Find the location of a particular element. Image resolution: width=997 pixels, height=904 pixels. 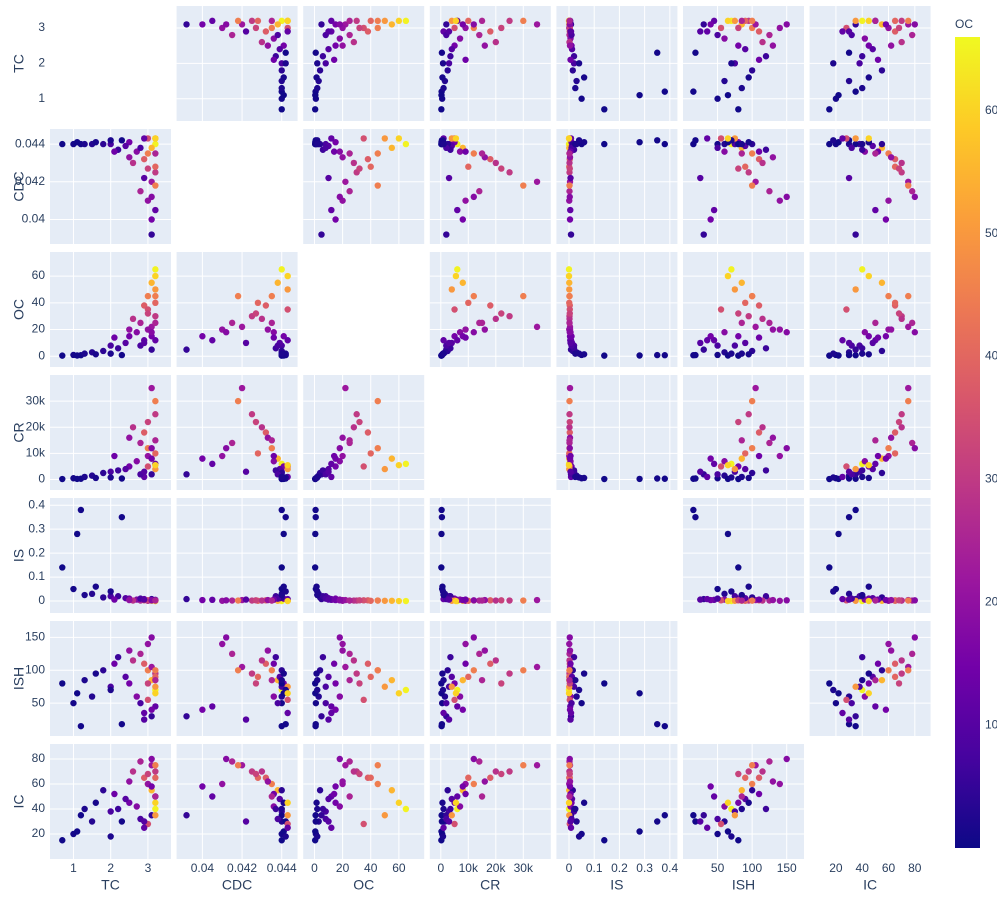

y-axis-title: ISH is located at coordinates (19, 678).